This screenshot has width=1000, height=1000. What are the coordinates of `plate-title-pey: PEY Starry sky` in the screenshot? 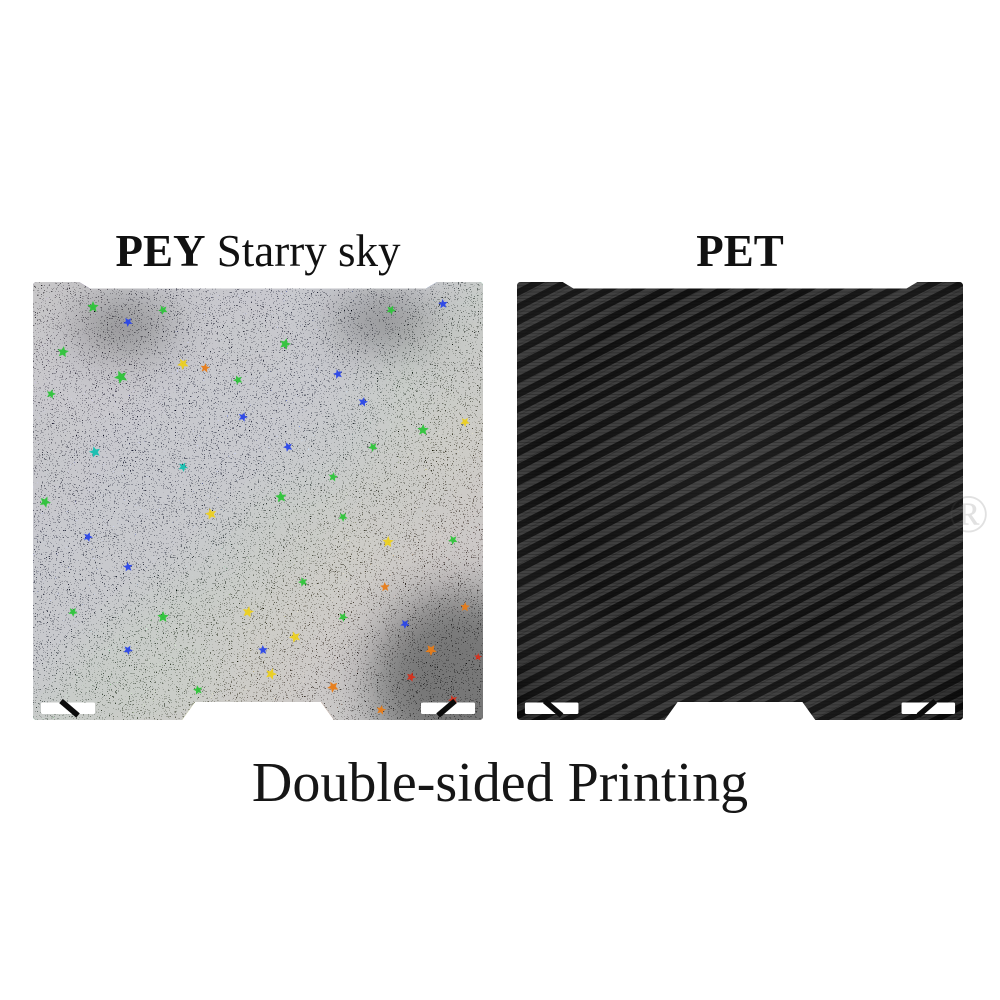 It's located at (258, 251).